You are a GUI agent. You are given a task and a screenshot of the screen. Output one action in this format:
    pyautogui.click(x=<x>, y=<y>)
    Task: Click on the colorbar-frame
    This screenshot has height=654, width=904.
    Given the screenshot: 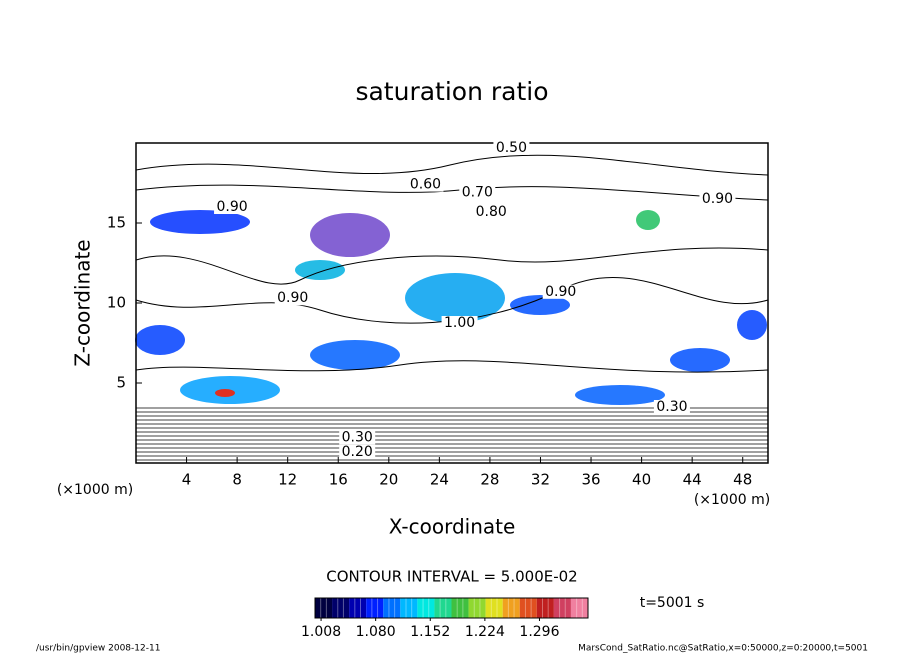 What is the action you would take?
    pyautogui.click(x=451, y=608)
    